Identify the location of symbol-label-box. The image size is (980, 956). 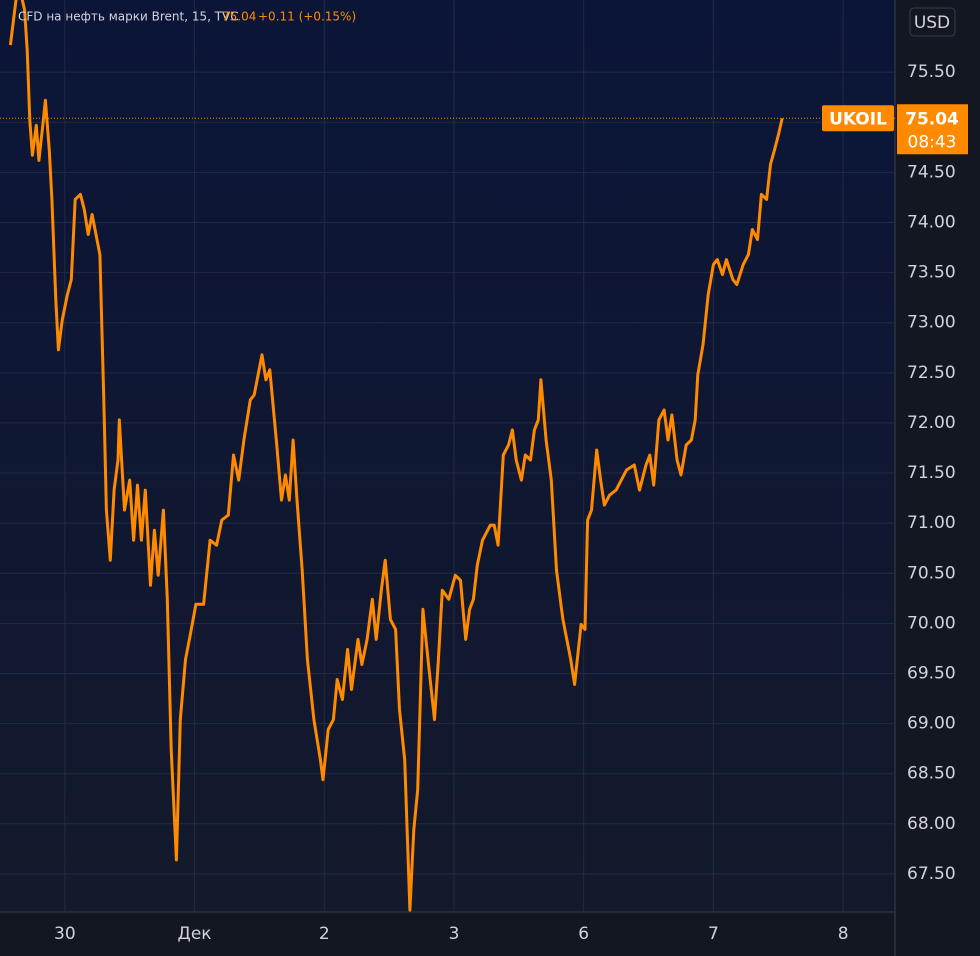
(858, 118).